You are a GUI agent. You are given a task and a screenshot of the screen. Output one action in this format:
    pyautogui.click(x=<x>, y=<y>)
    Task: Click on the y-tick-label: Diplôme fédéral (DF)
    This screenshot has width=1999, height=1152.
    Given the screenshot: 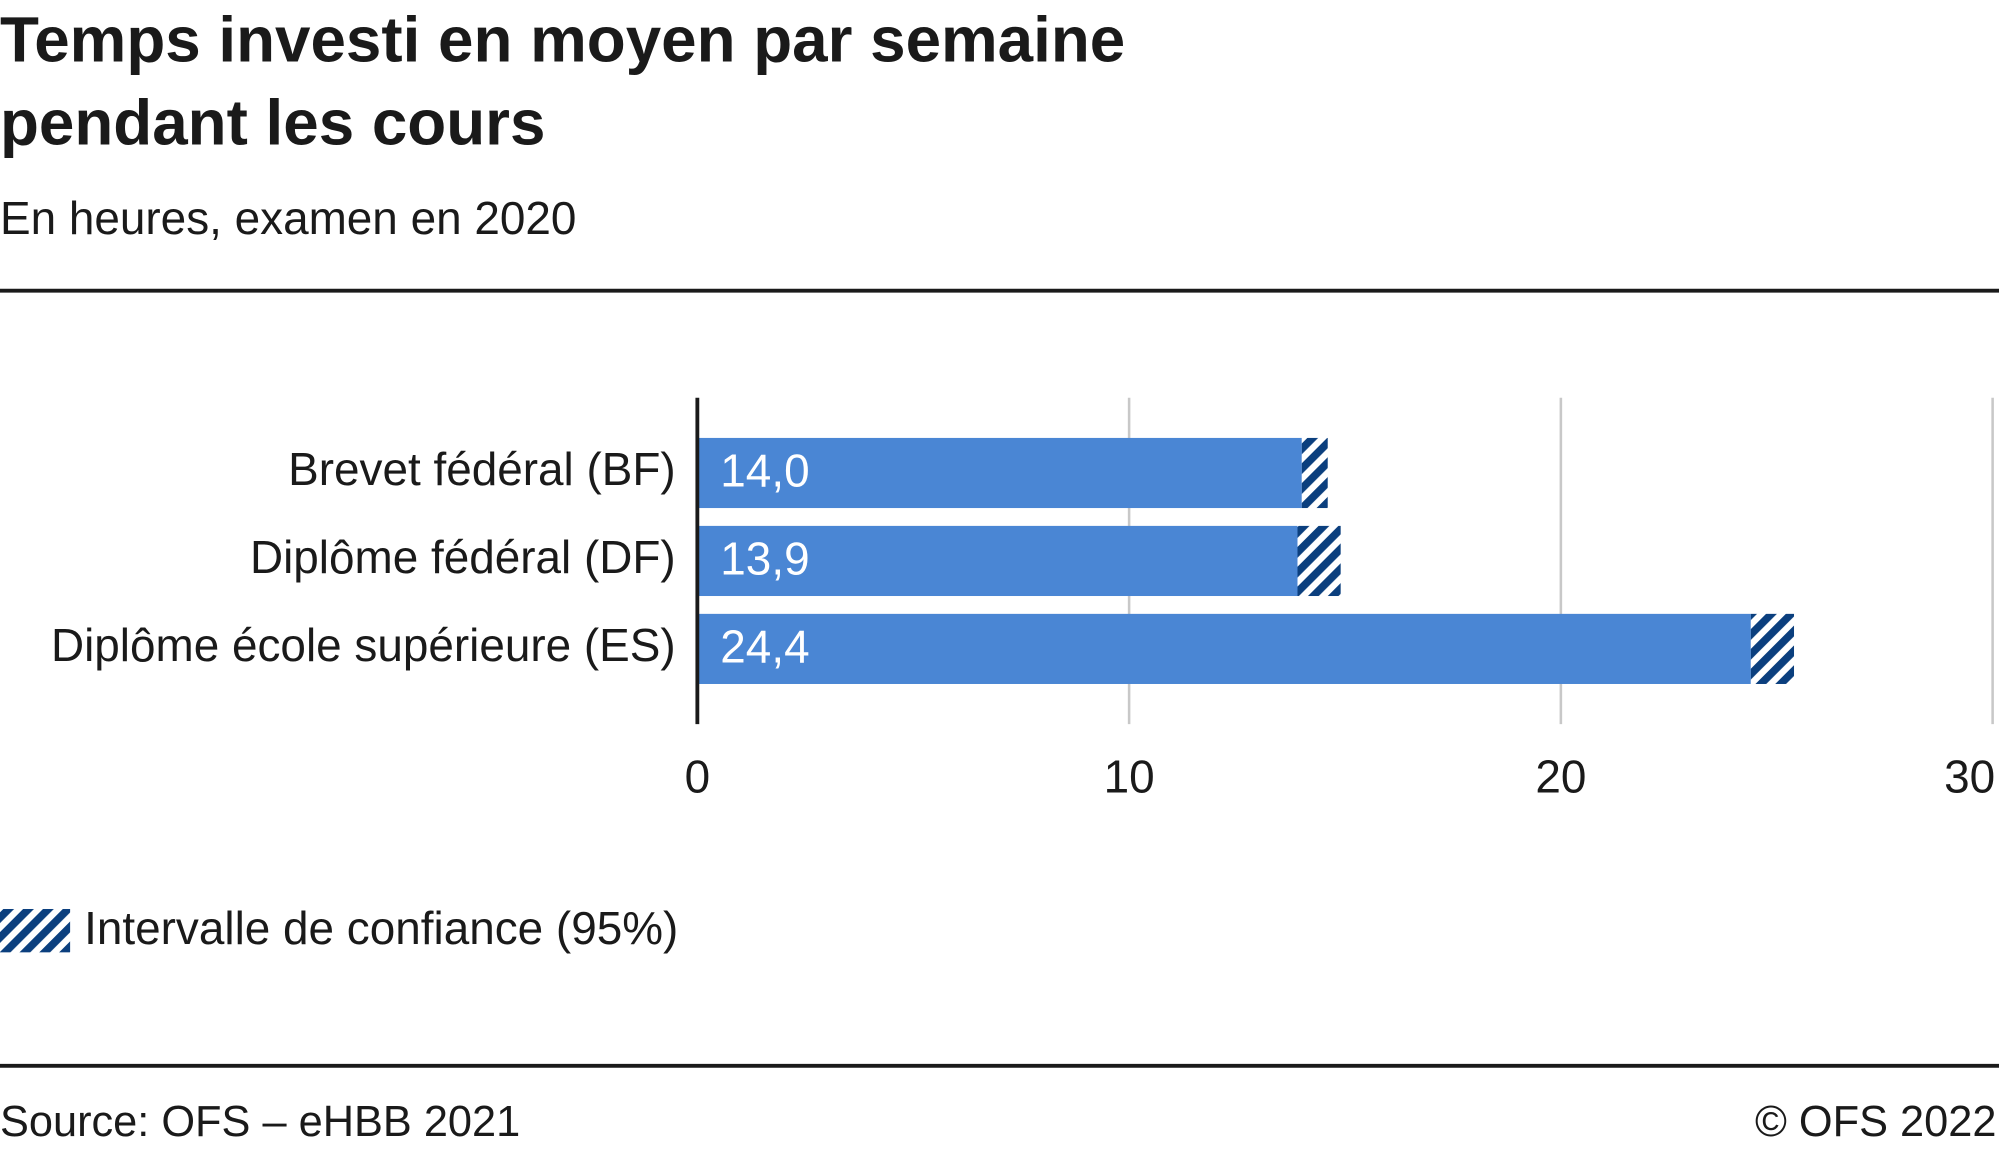 What is the action you would take?
    pyautogui.click(x=463, y=557)
    